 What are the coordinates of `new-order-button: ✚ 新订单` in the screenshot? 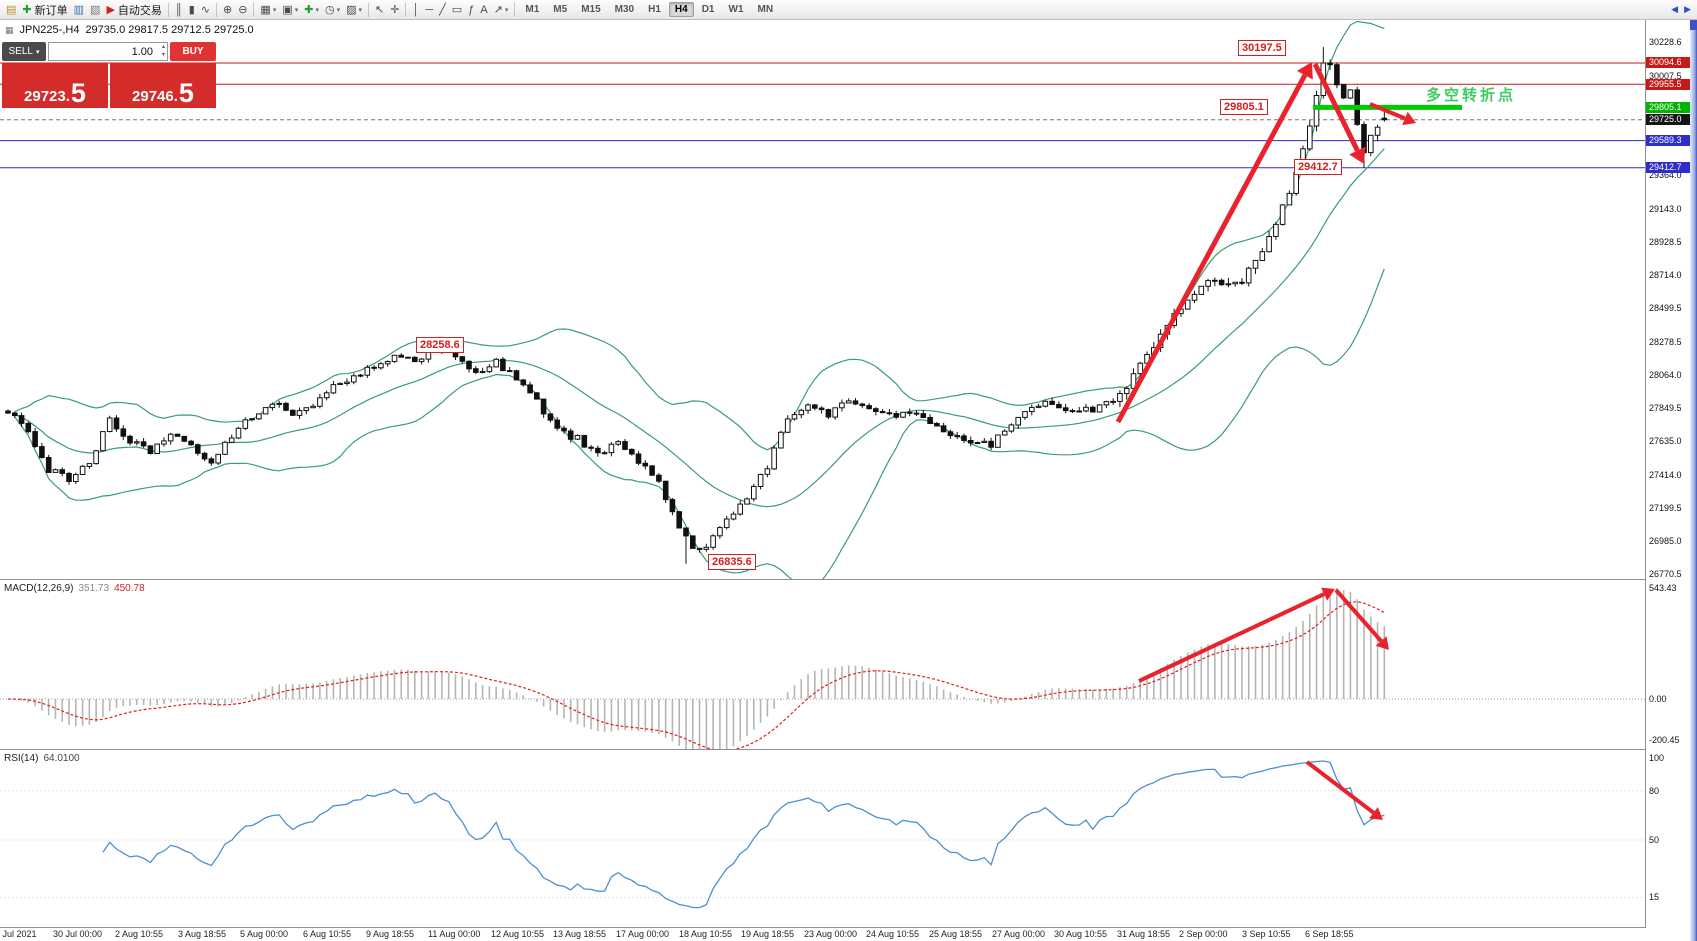 It's located at (44, 10).